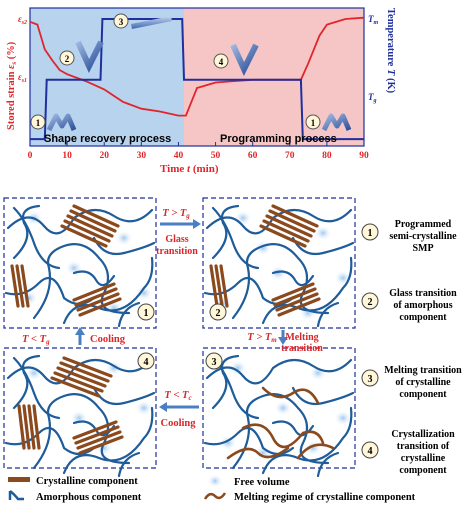  Describe the element at coordinates (22, 20) in the screenshot. I see `y-left-tick-top: εs2` at that location.